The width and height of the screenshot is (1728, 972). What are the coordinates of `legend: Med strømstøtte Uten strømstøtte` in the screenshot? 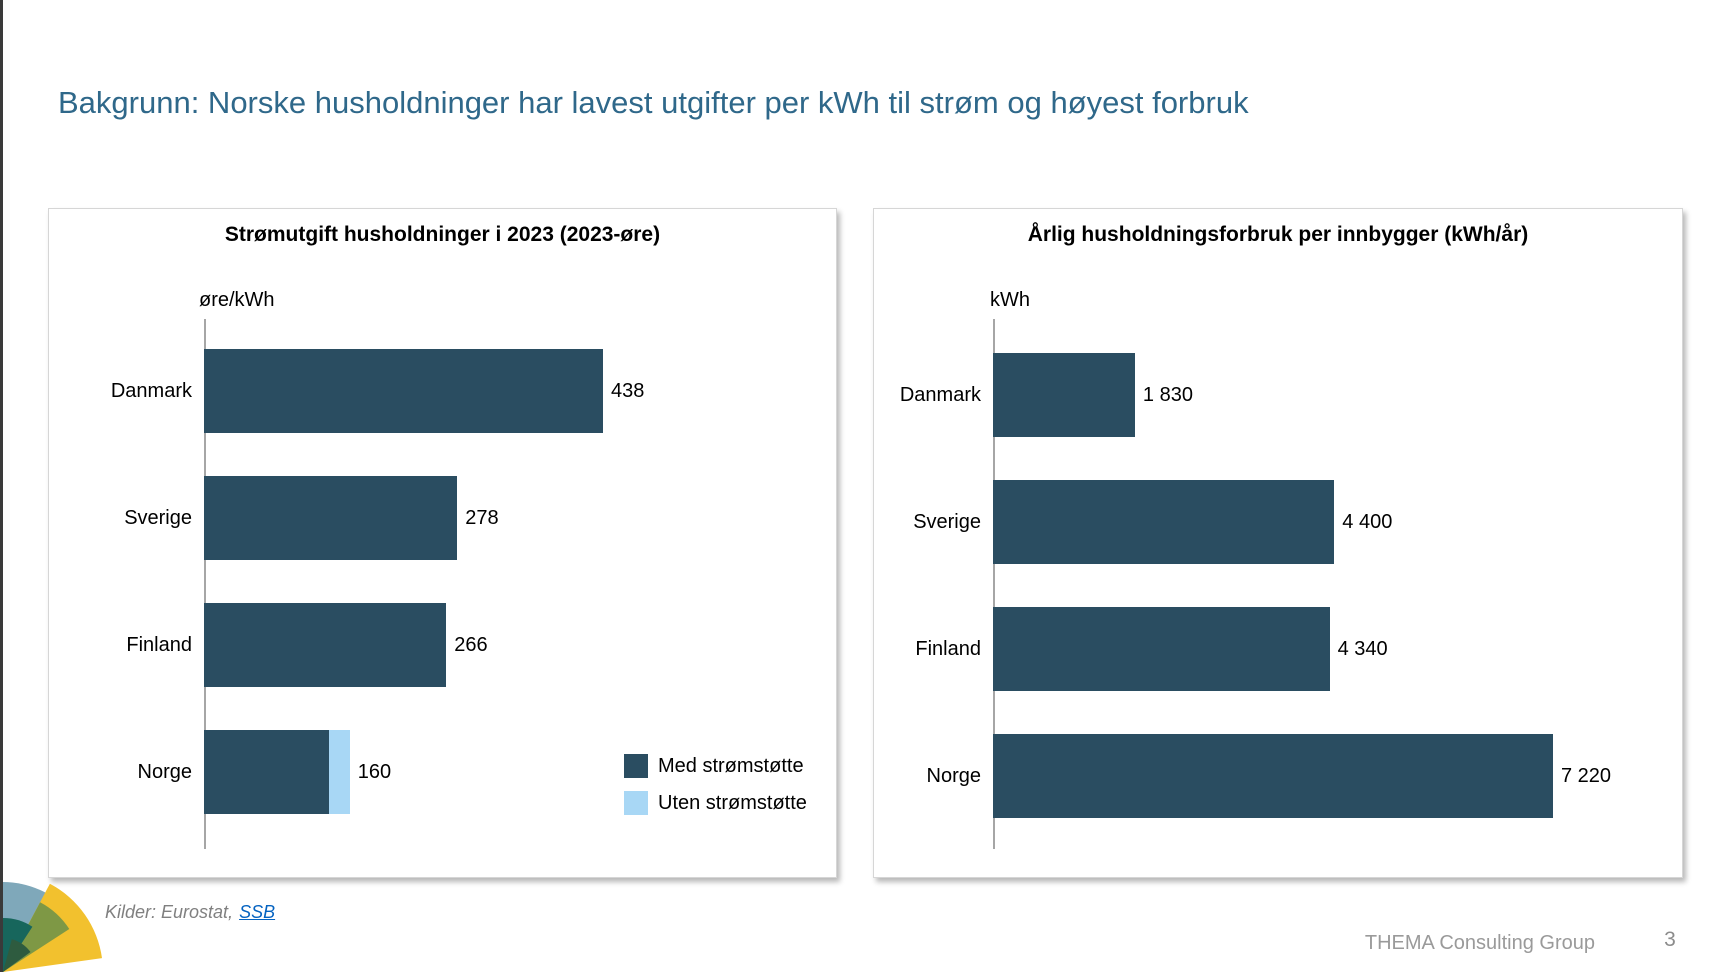 It's located at (715, 784).